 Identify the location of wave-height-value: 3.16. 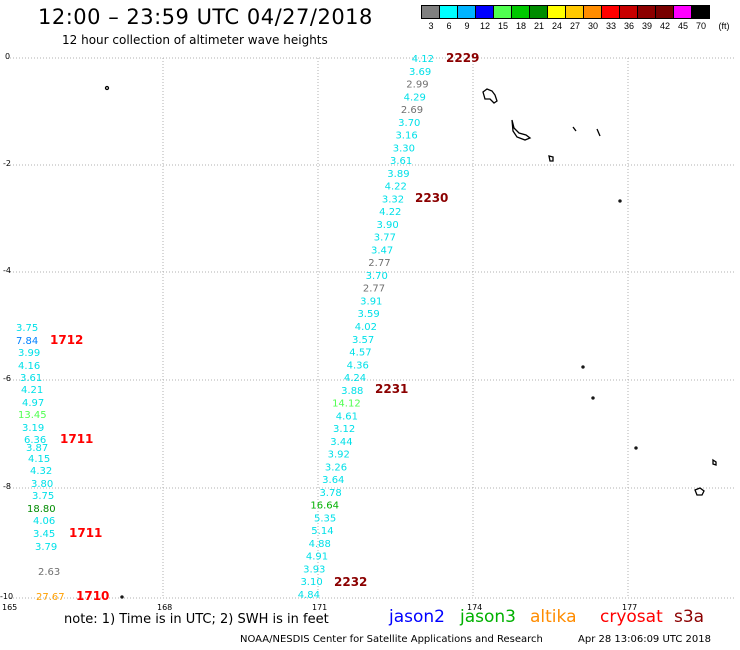
(406, 136).